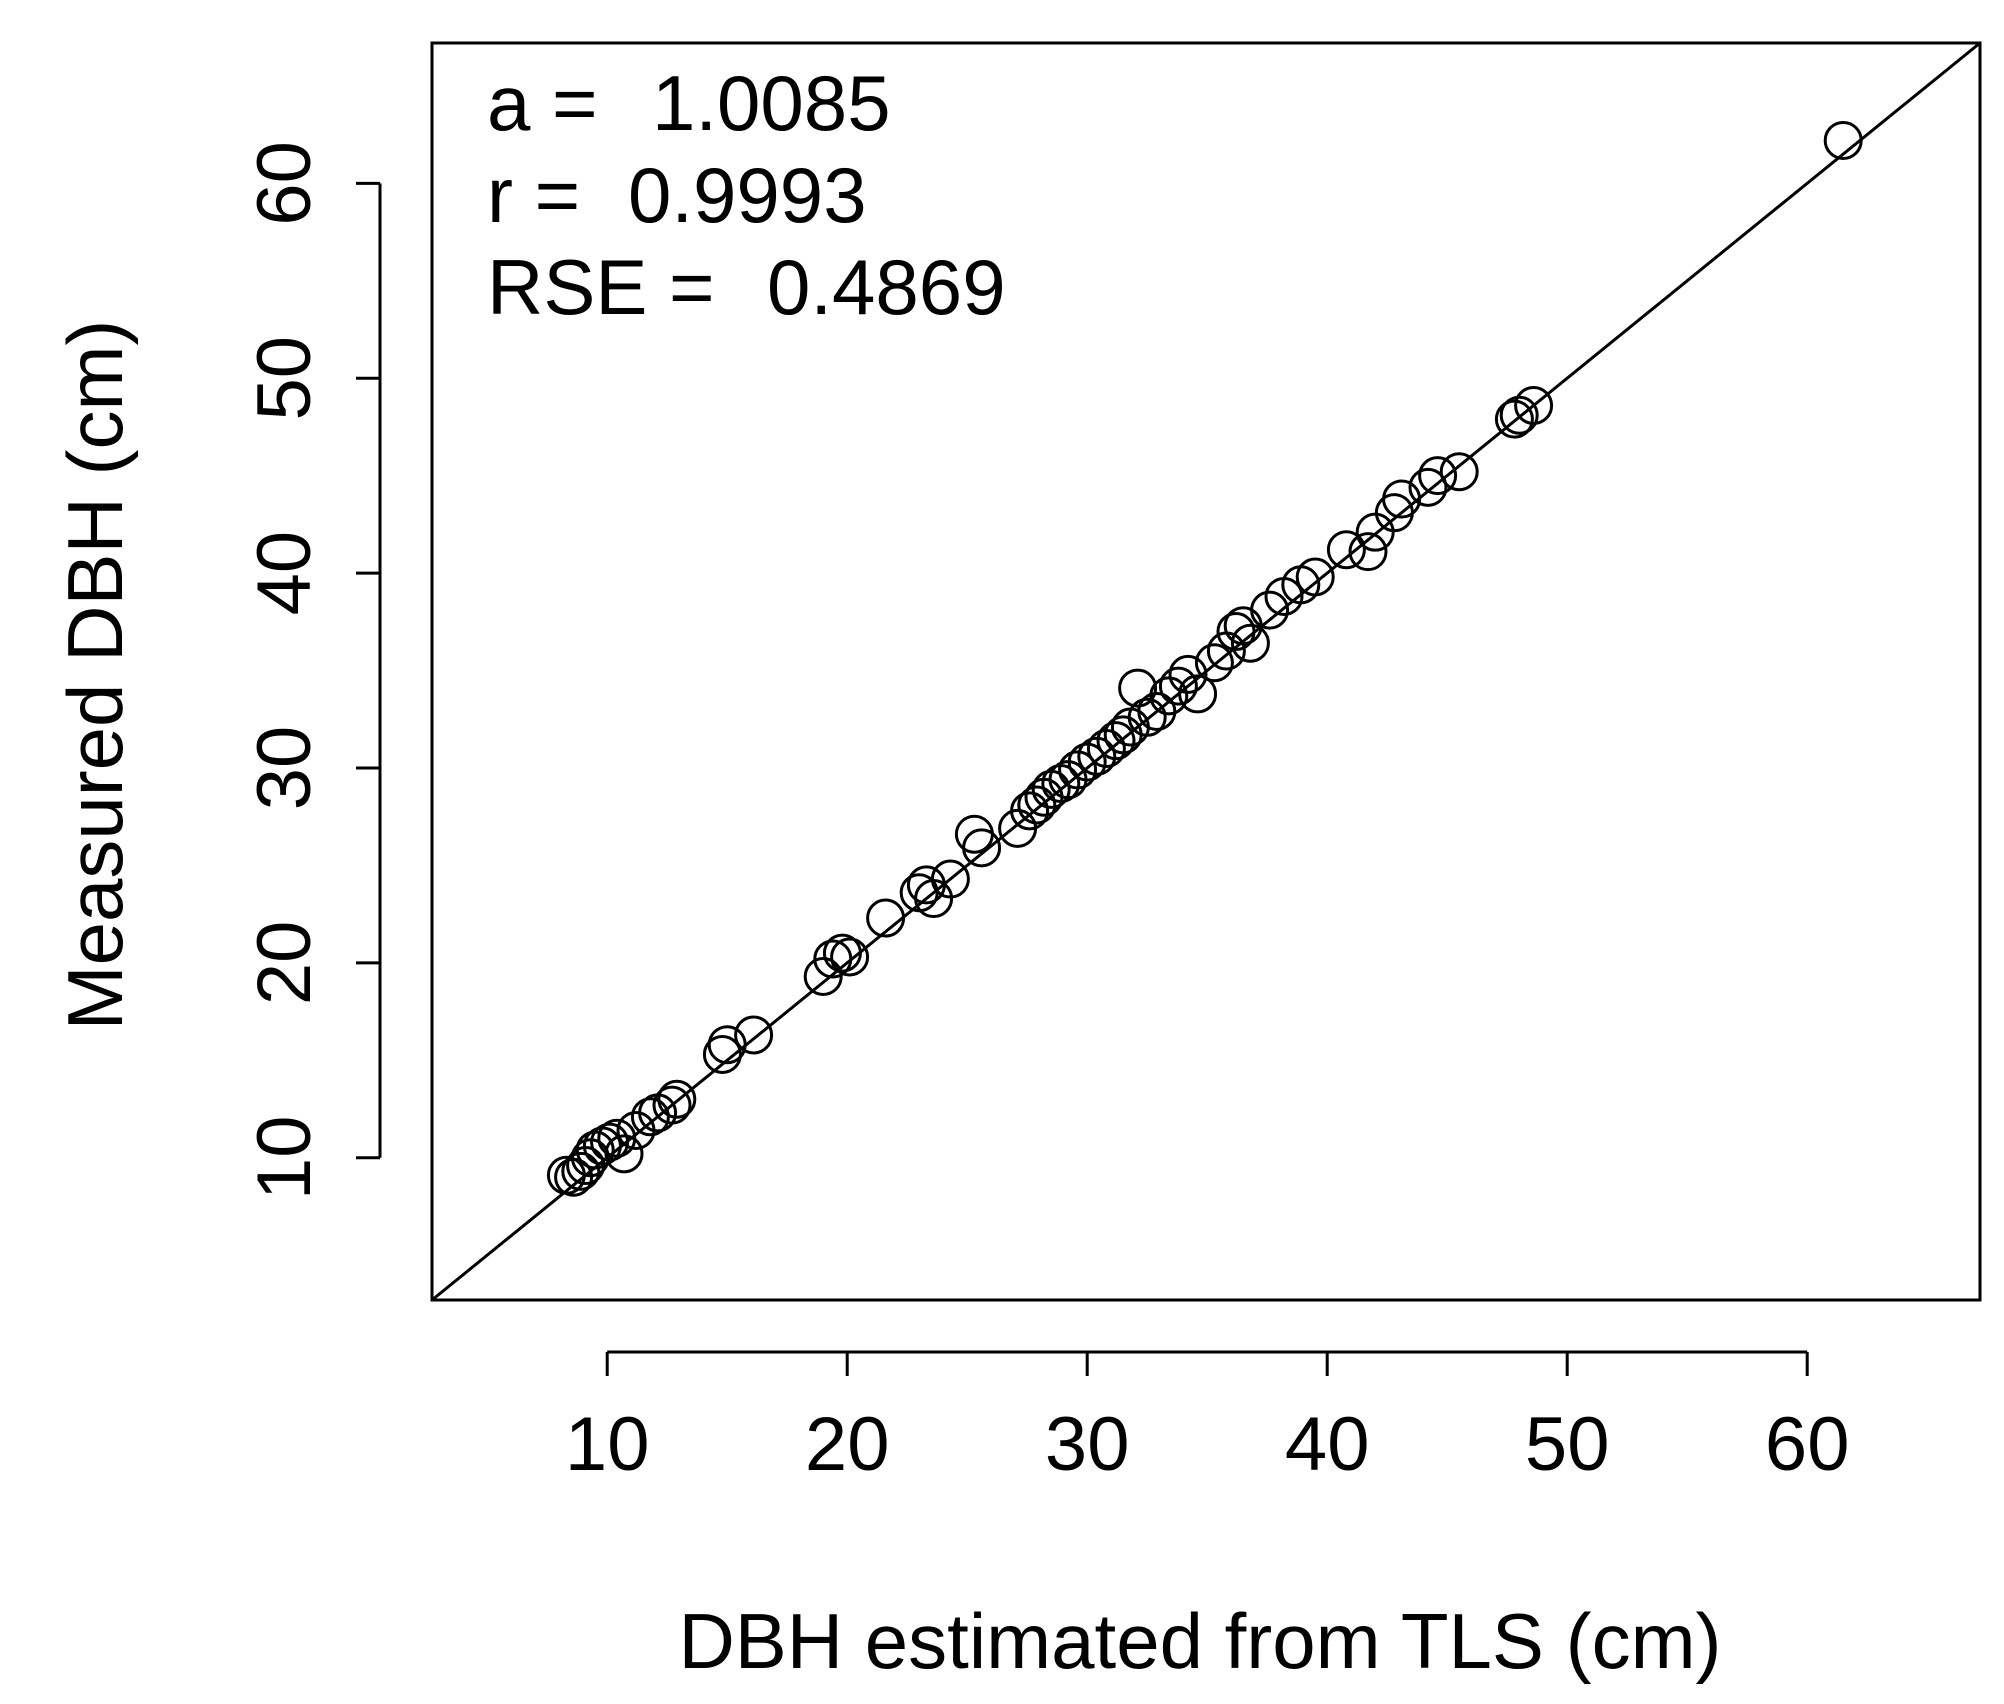 This screenshot has width=2004, height=1704. I want to click on x-tick-label: 20, so click(847, 1444).